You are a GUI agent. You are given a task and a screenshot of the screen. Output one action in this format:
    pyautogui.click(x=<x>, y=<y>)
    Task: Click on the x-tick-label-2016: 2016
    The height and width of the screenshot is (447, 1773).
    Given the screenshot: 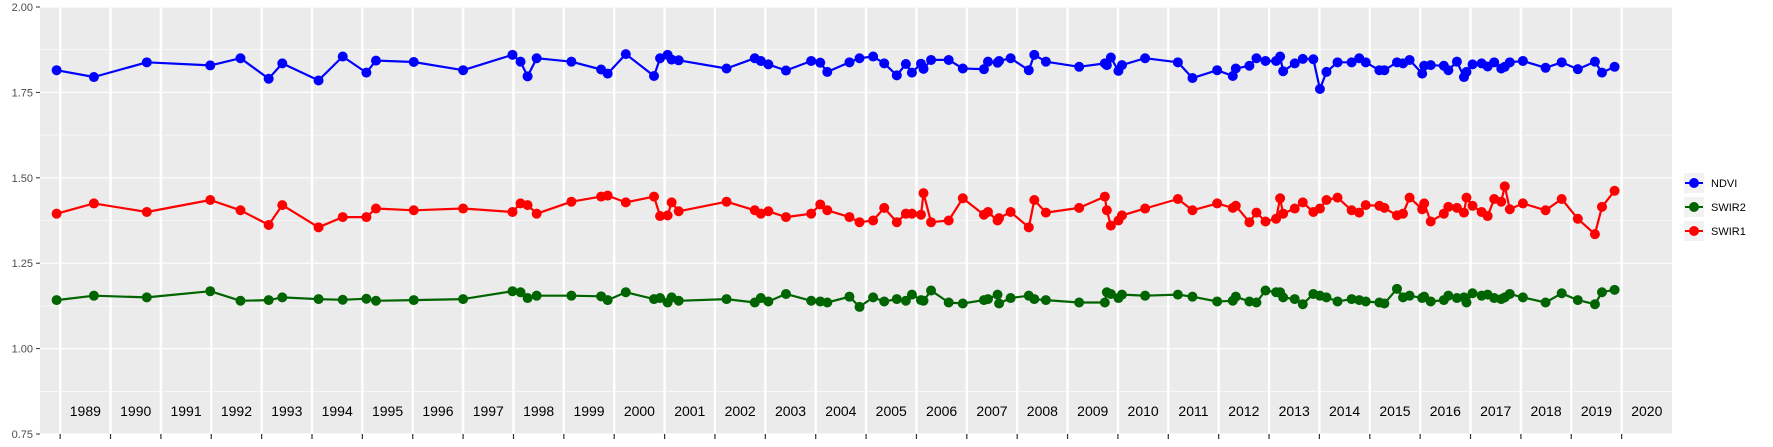 What is the action you would take?
    pyautogui.click(x=1445, y=411)
    